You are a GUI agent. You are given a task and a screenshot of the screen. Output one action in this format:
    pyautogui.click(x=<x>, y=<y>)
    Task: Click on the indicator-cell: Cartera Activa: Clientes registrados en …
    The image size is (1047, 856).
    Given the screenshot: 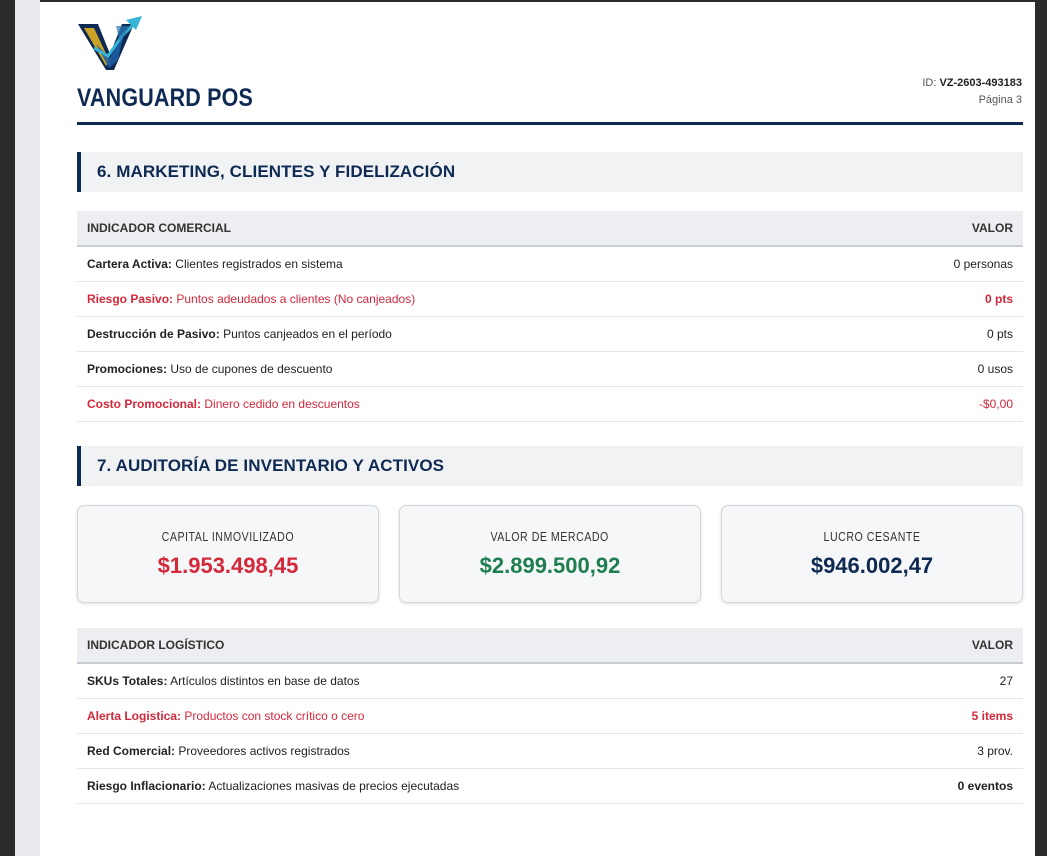 What is the action you would take?
    pyautogui.click(x=462, y=264)
    